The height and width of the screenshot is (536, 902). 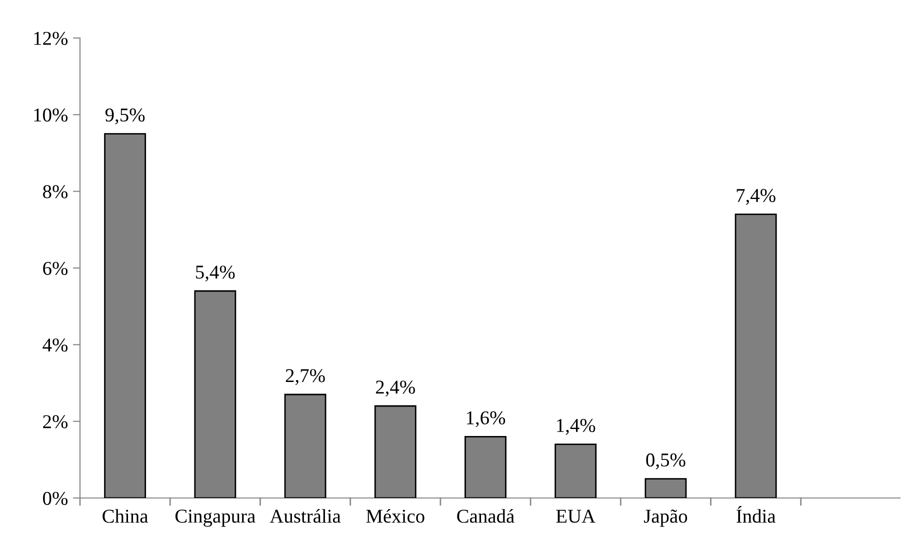 I want to click on data-label: 2,4%, so click(x=395, y=388).